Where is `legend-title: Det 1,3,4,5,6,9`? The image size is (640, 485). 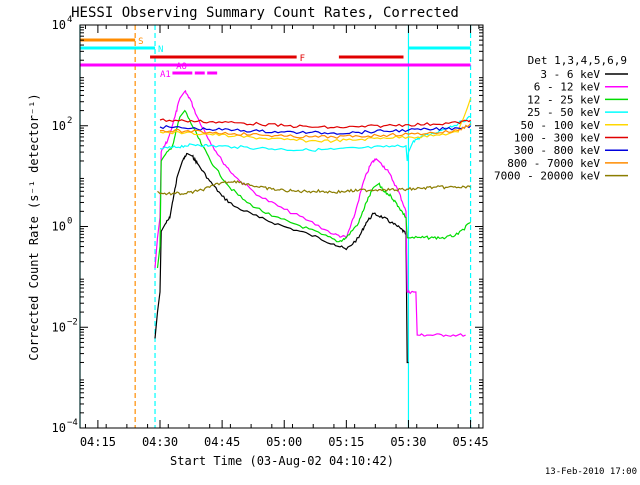
legend-title: Det 1,3,4,5,6,9 is located at coordinates (577, 60).